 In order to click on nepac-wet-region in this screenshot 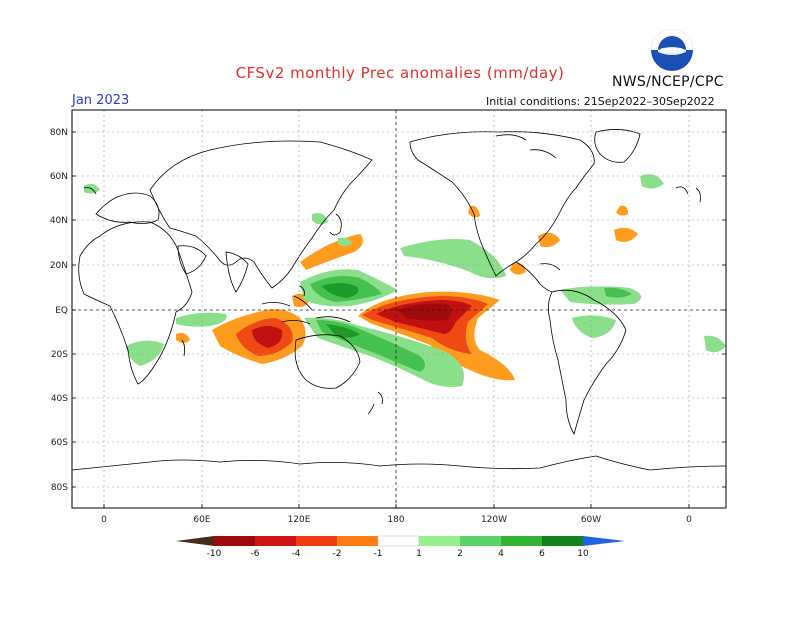, I will do `click(453, 259)`.